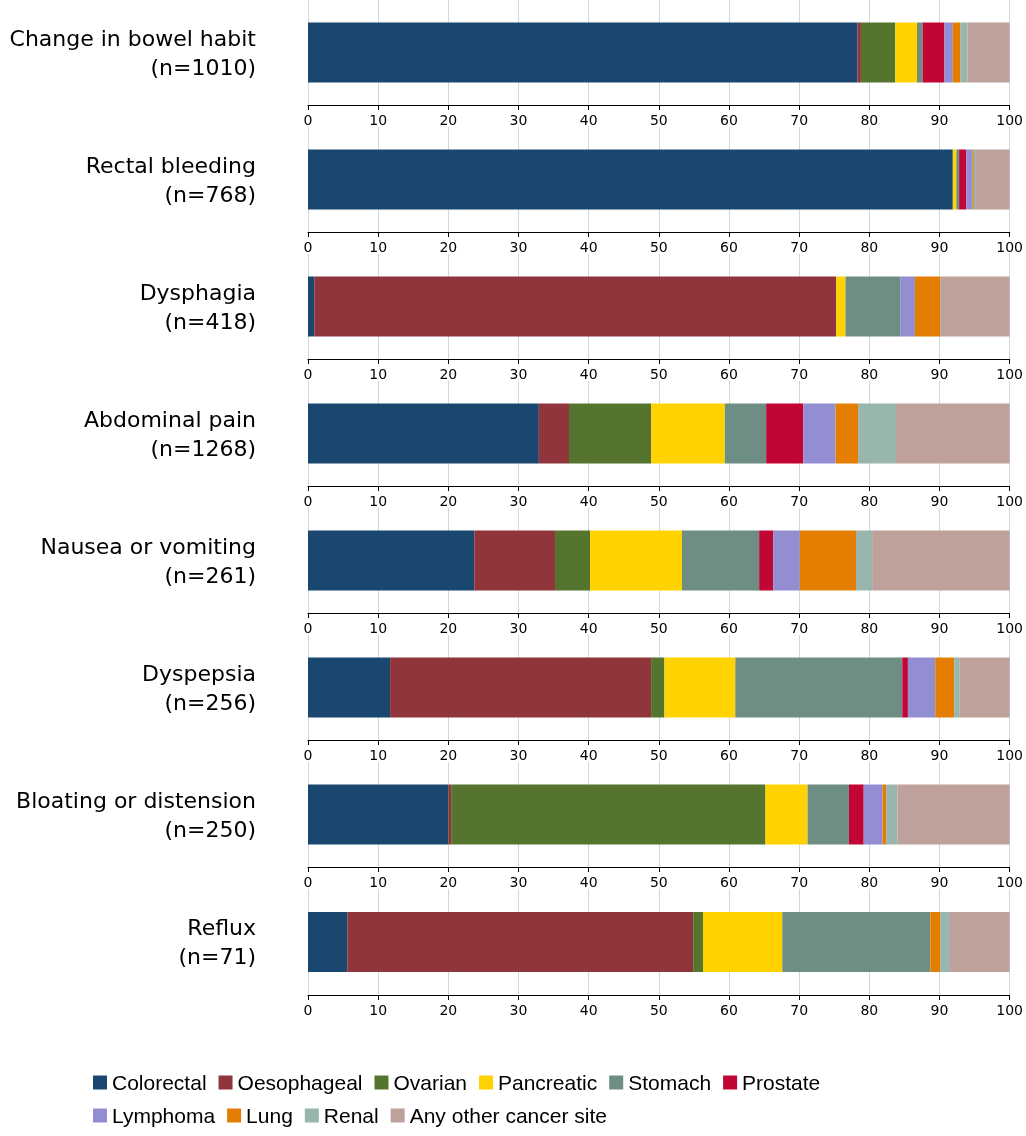 The width and height of the screenshot is (1026, 1136). Describe the element at coordinates (159, 1082) in the screenshot. I see `legend-label: Colorectal` at that location.